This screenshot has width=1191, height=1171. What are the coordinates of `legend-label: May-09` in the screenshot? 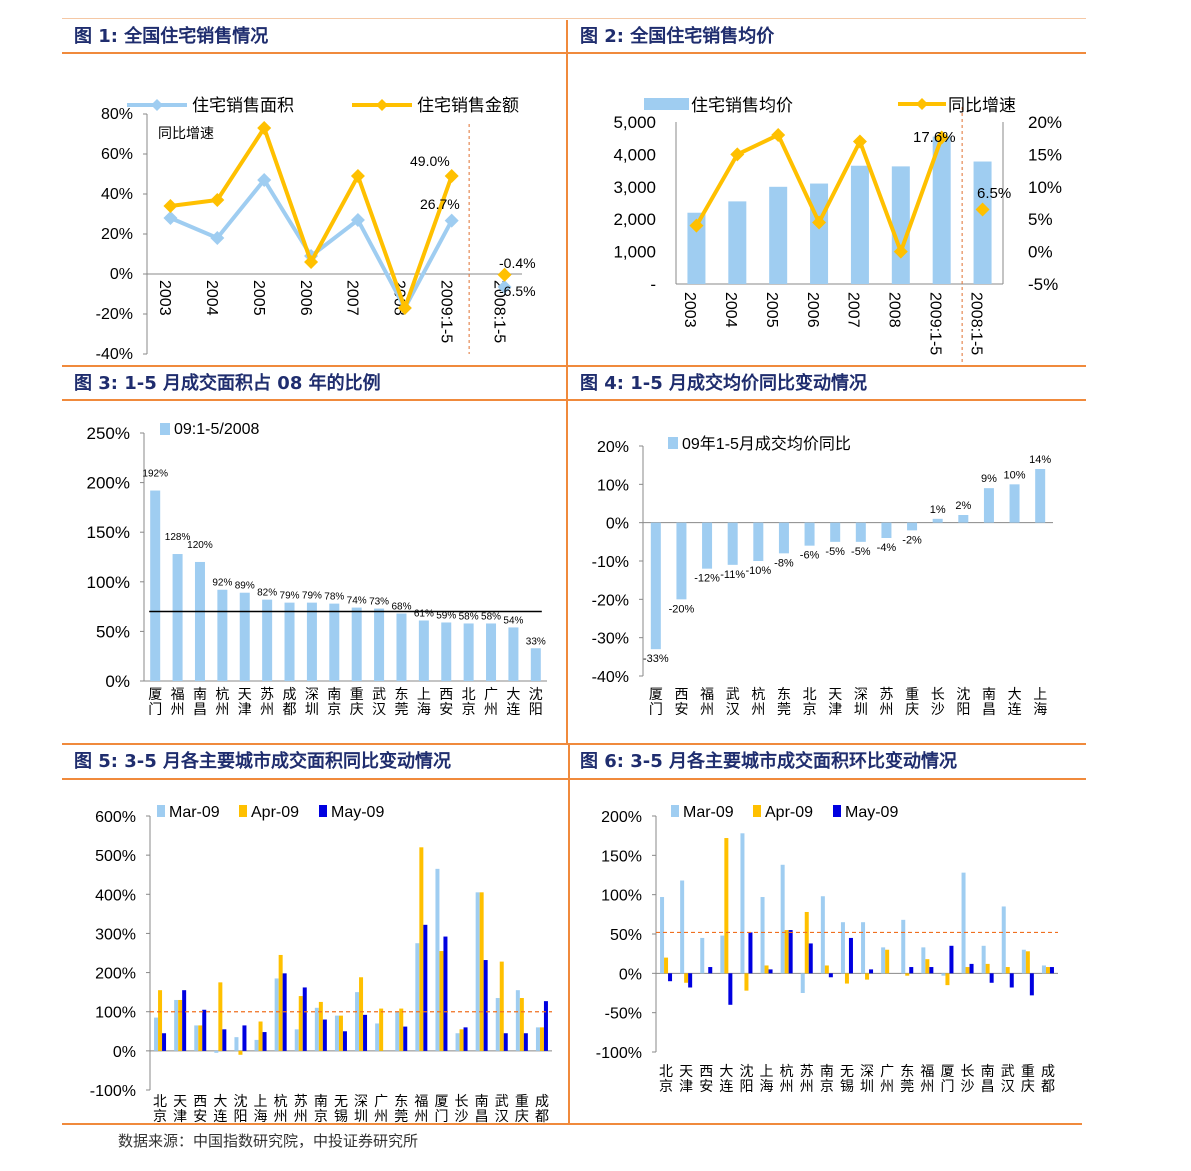 It's located at (871, 812).